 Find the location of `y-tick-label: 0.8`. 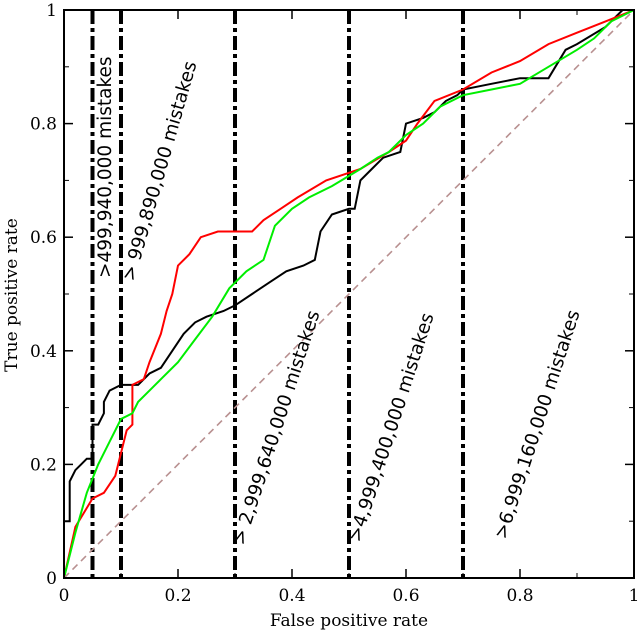

y-tick-label: 0.8 is located at coordinates (43, 125).